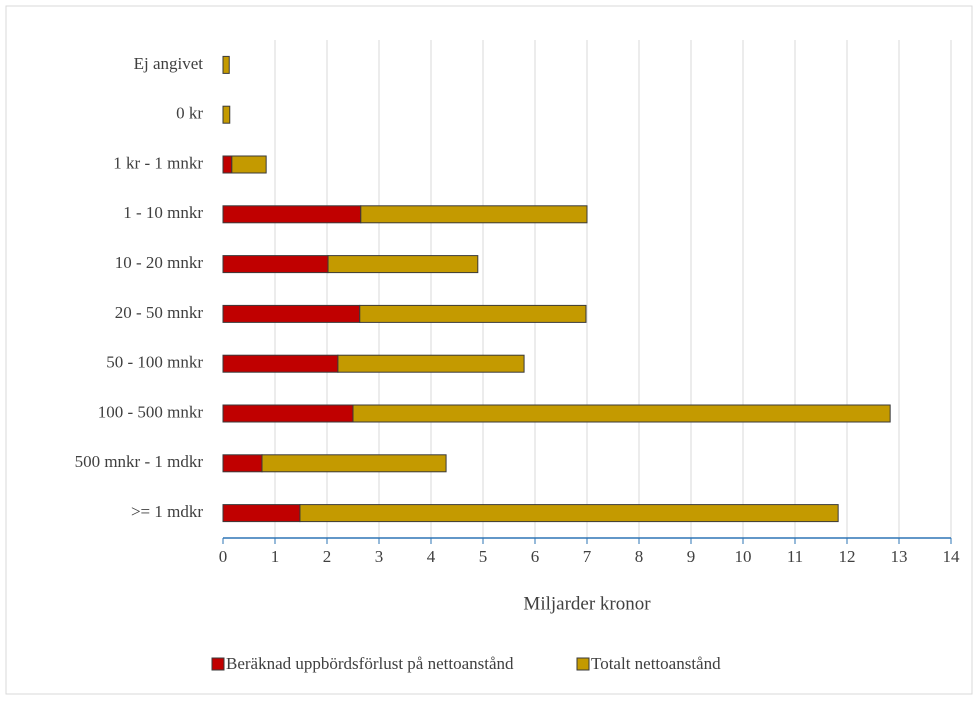  Describe the element at coordinates (158, 162) in the screenshot. I see `y-tick-label: 1 kr - 1 mnkr` at that location.